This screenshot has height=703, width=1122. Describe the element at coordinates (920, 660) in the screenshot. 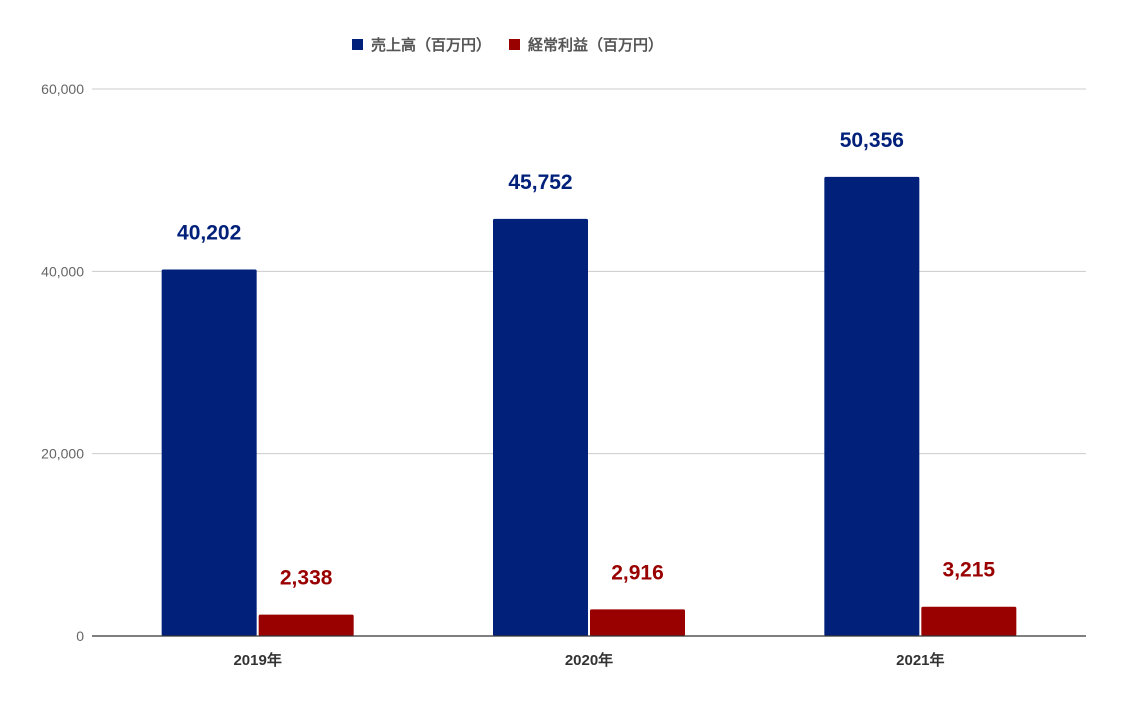

I see `x-category-label: 2021年` at that location.